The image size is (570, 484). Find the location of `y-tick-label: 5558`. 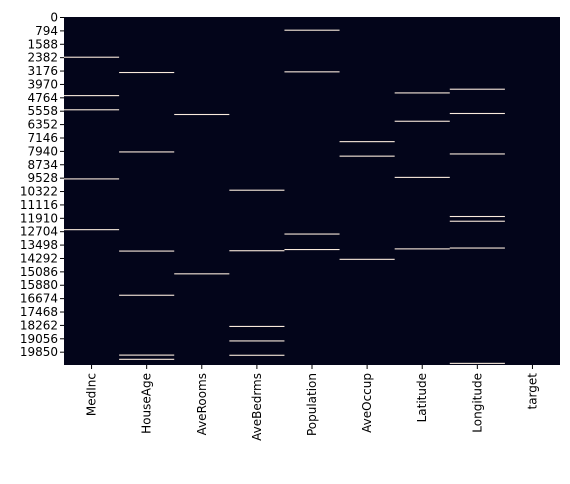

y-tick-label: 5558 is located at coordinates (42, 111).